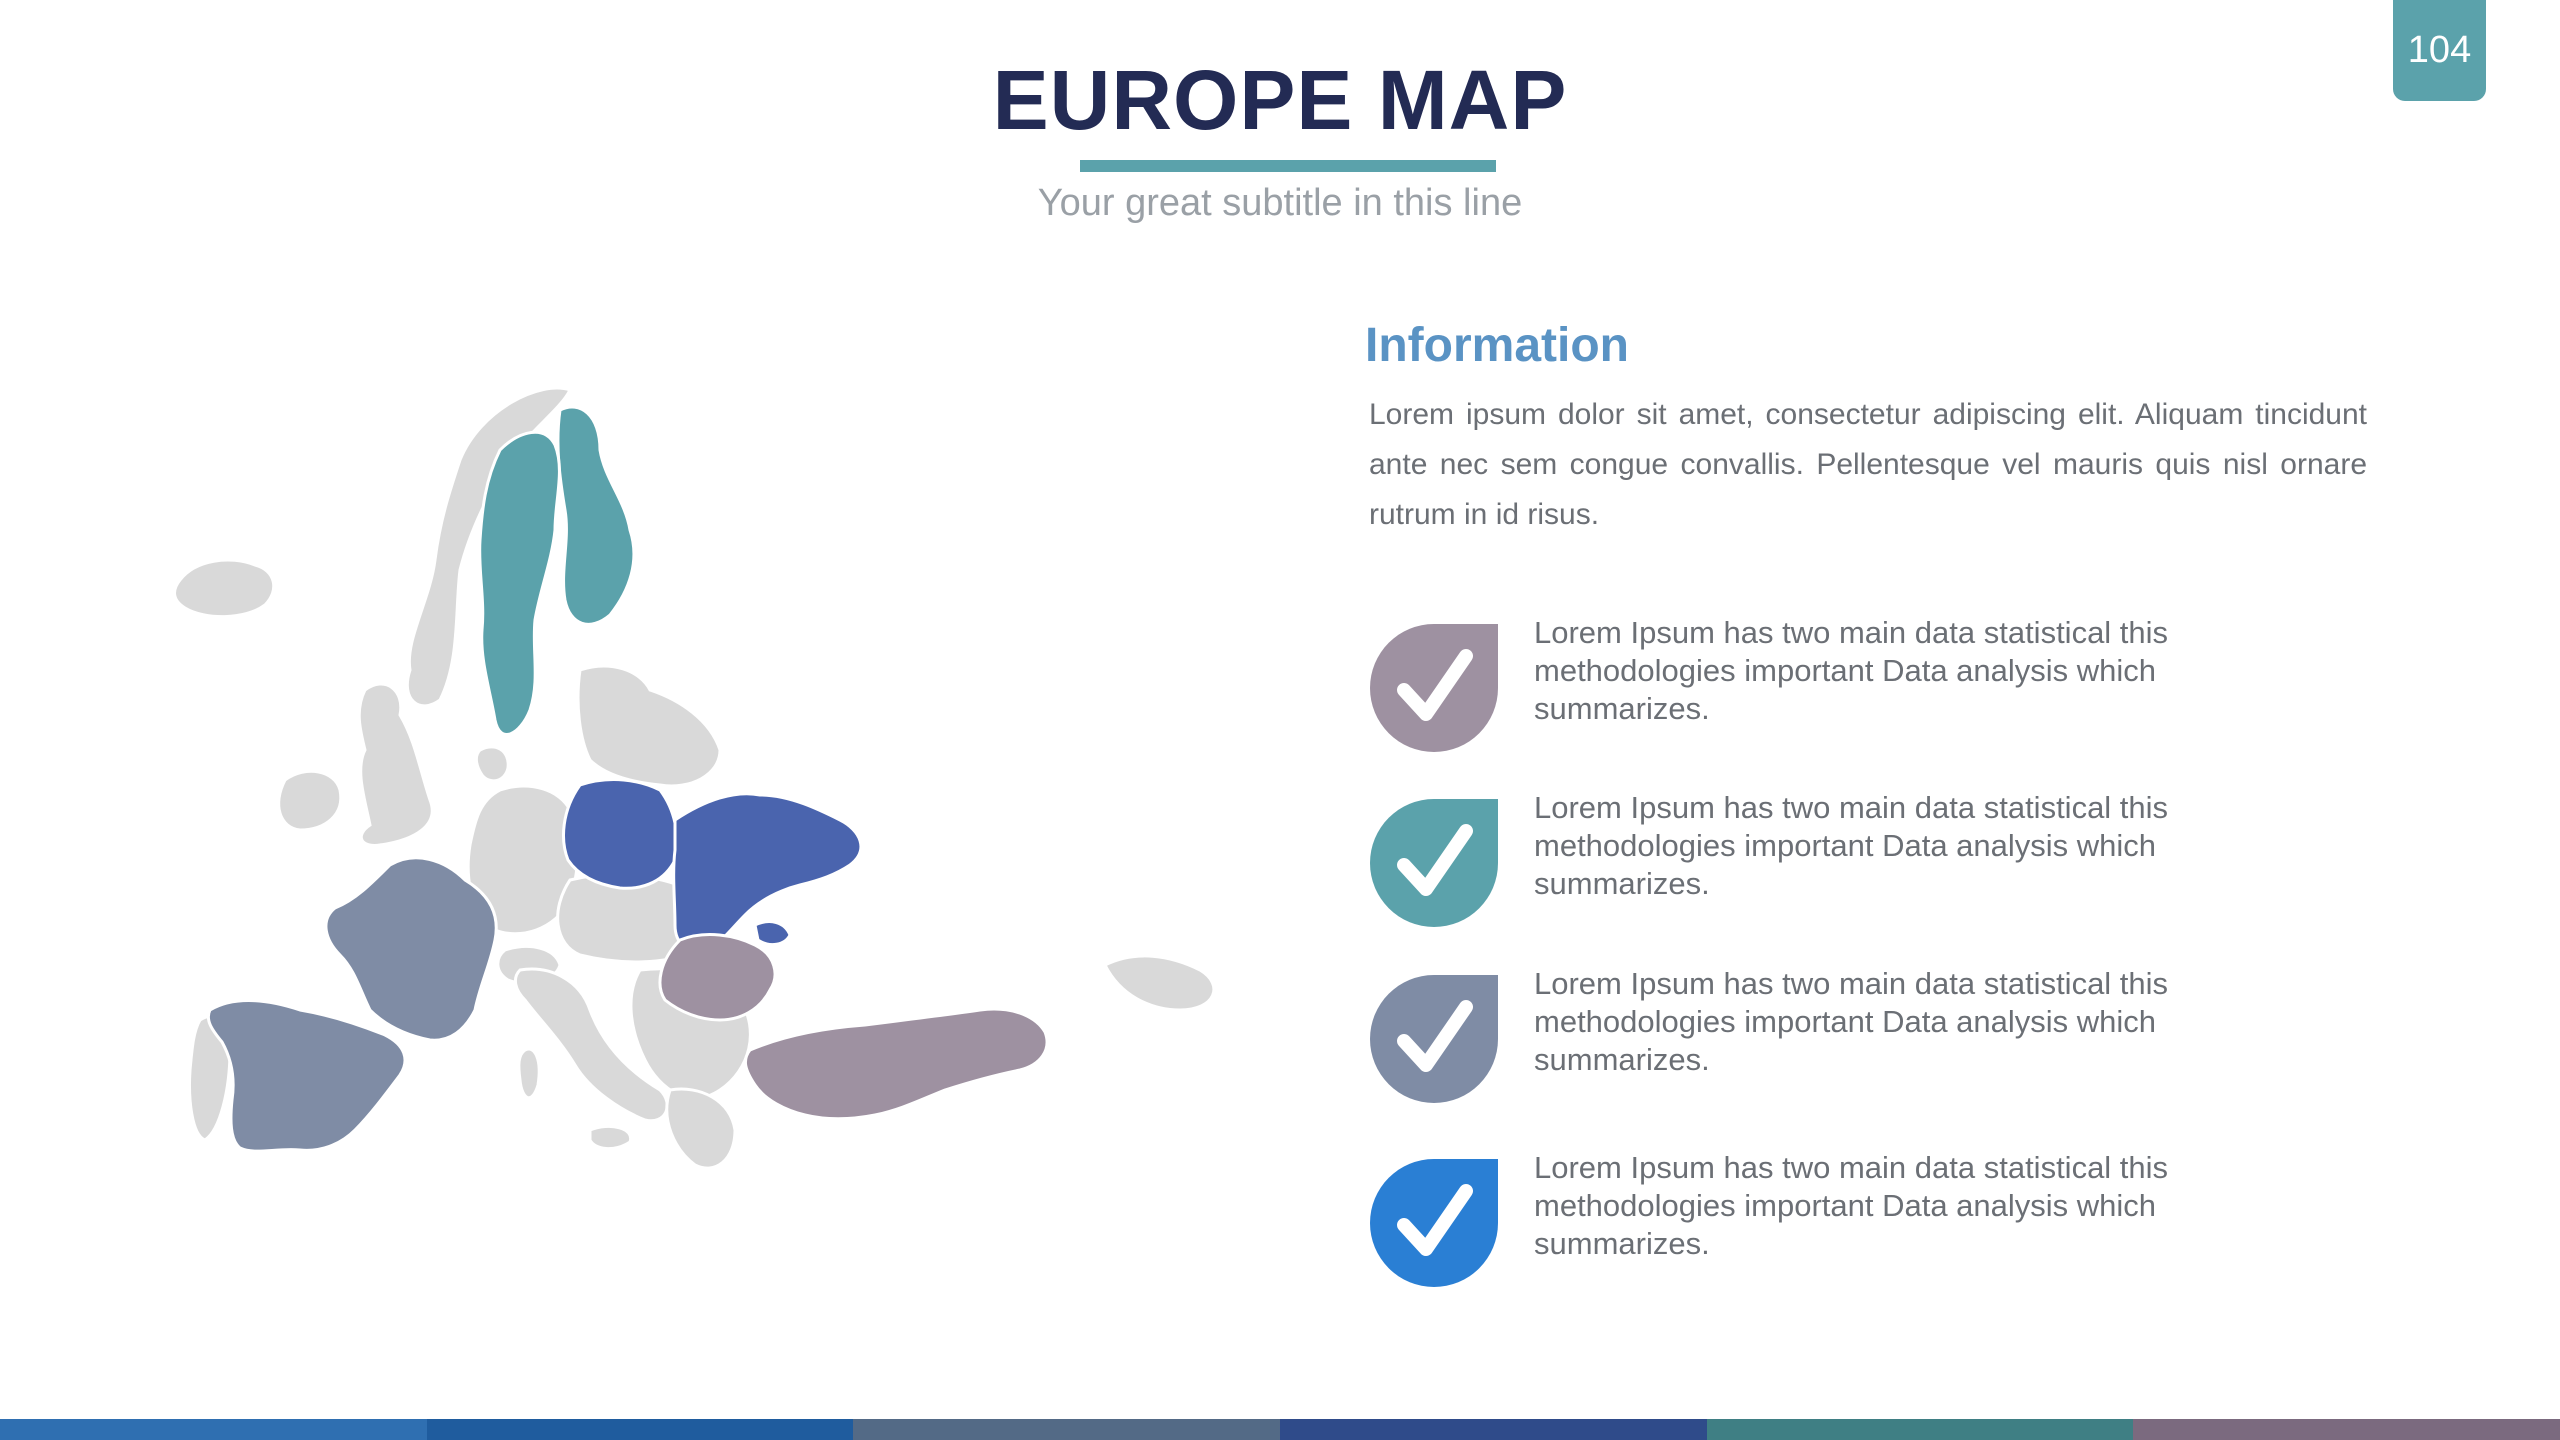 This screenshot has height=1440, width=2560. I want to click on map-poland, so click(620, 834).